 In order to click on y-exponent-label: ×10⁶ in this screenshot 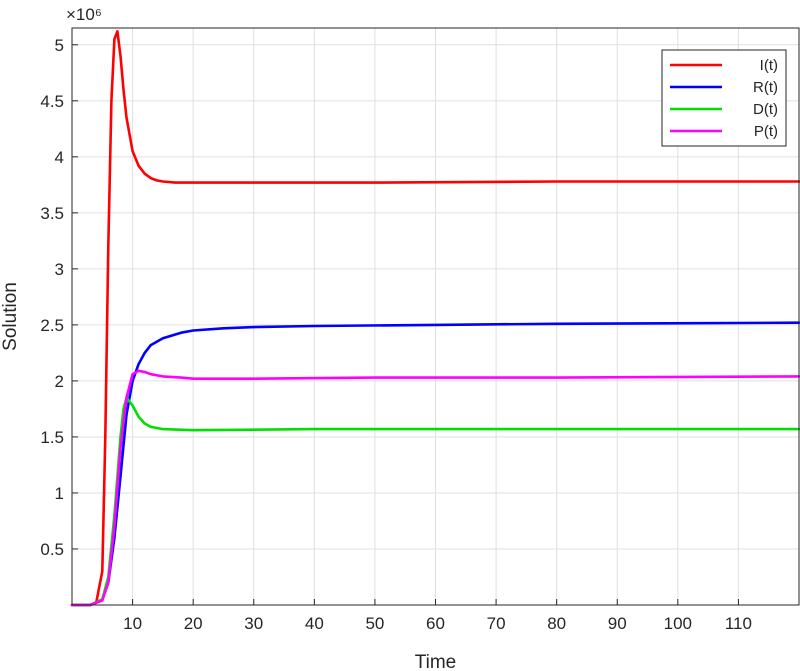, I will do `click(84, 14)`.